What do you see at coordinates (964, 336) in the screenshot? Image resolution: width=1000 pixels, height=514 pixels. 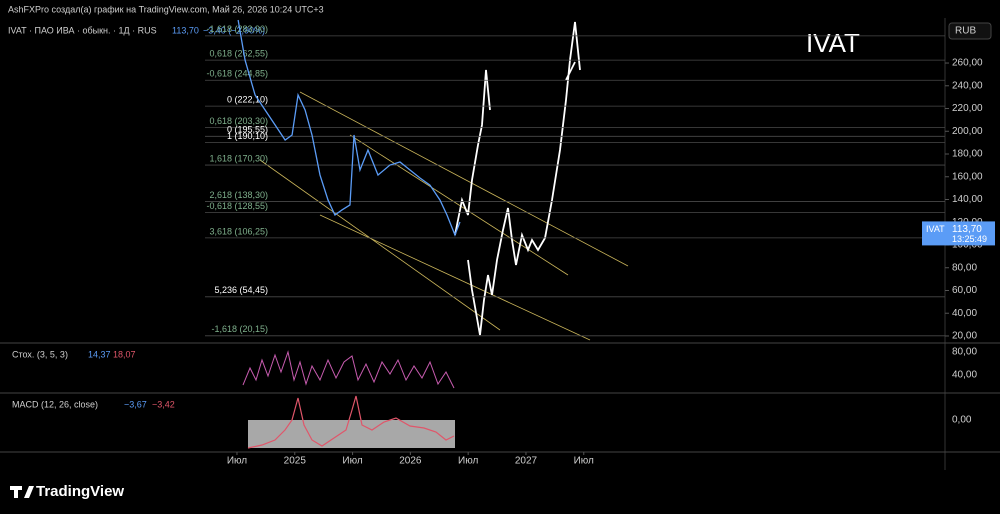 I see `y-tick-label: 20,00` at bounding box center [964, 336].